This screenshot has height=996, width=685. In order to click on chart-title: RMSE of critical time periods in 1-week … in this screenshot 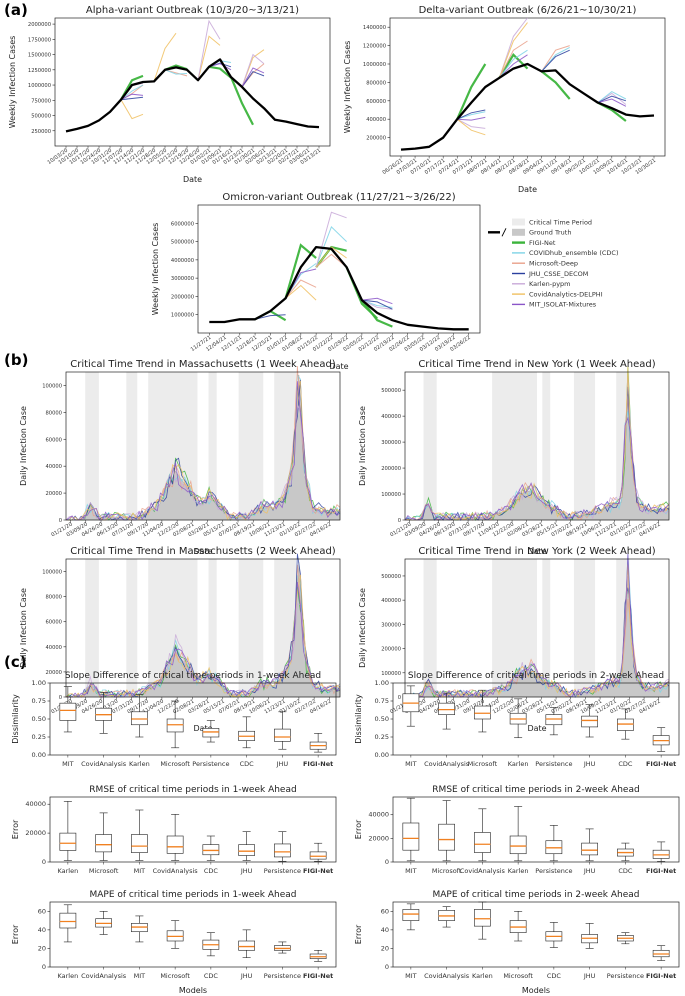, I will do `click(192, 790)`.